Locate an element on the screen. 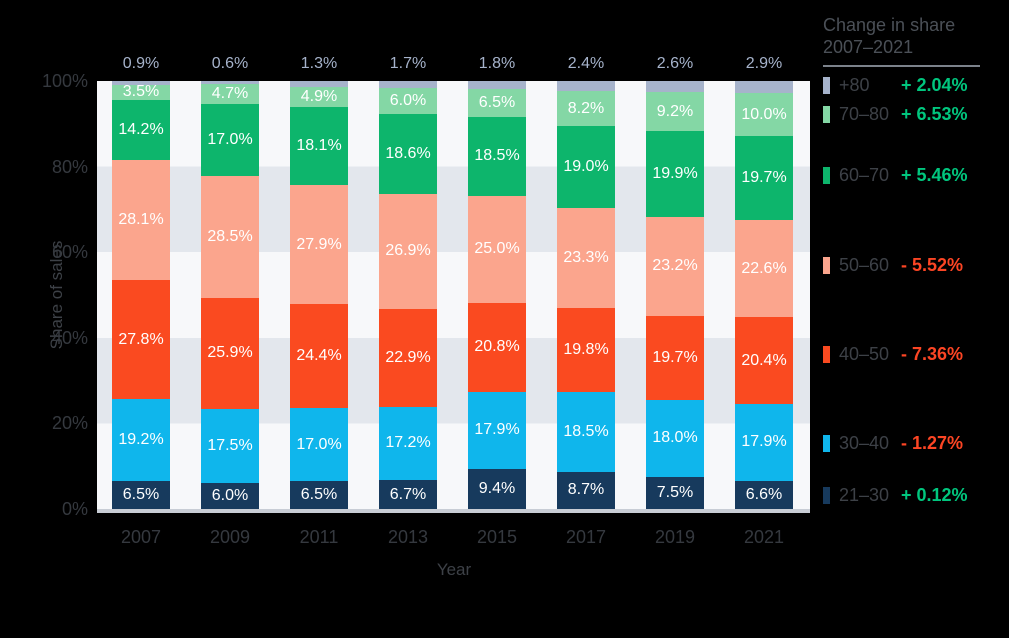 The height and width of the screenshot is (638, 1009). bar-segment-60-70: 14.2% is located at coordinates (141, 130).